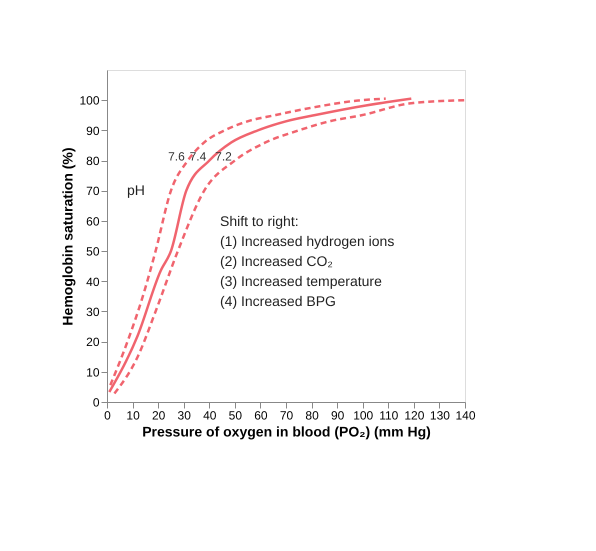 Image resolution: width=596 pixels, height=551 pixels. What do you see at coordinates (414, 415) in the screenshot?
I see `x-tick-label: 120` at bounding box center [414, 415].